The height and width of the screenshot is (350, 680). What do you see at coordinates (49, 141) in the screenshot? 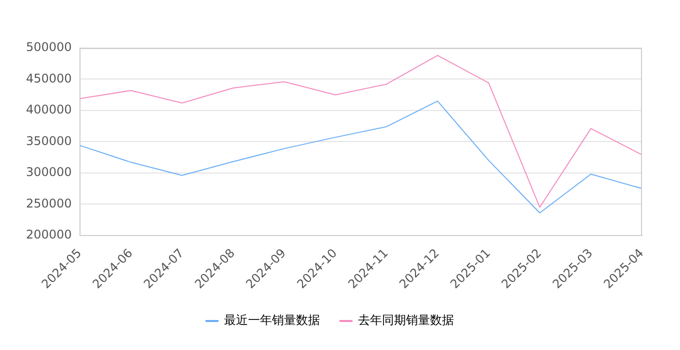
I see `y-tick-label: 350000` at bounding box center [49, 141].